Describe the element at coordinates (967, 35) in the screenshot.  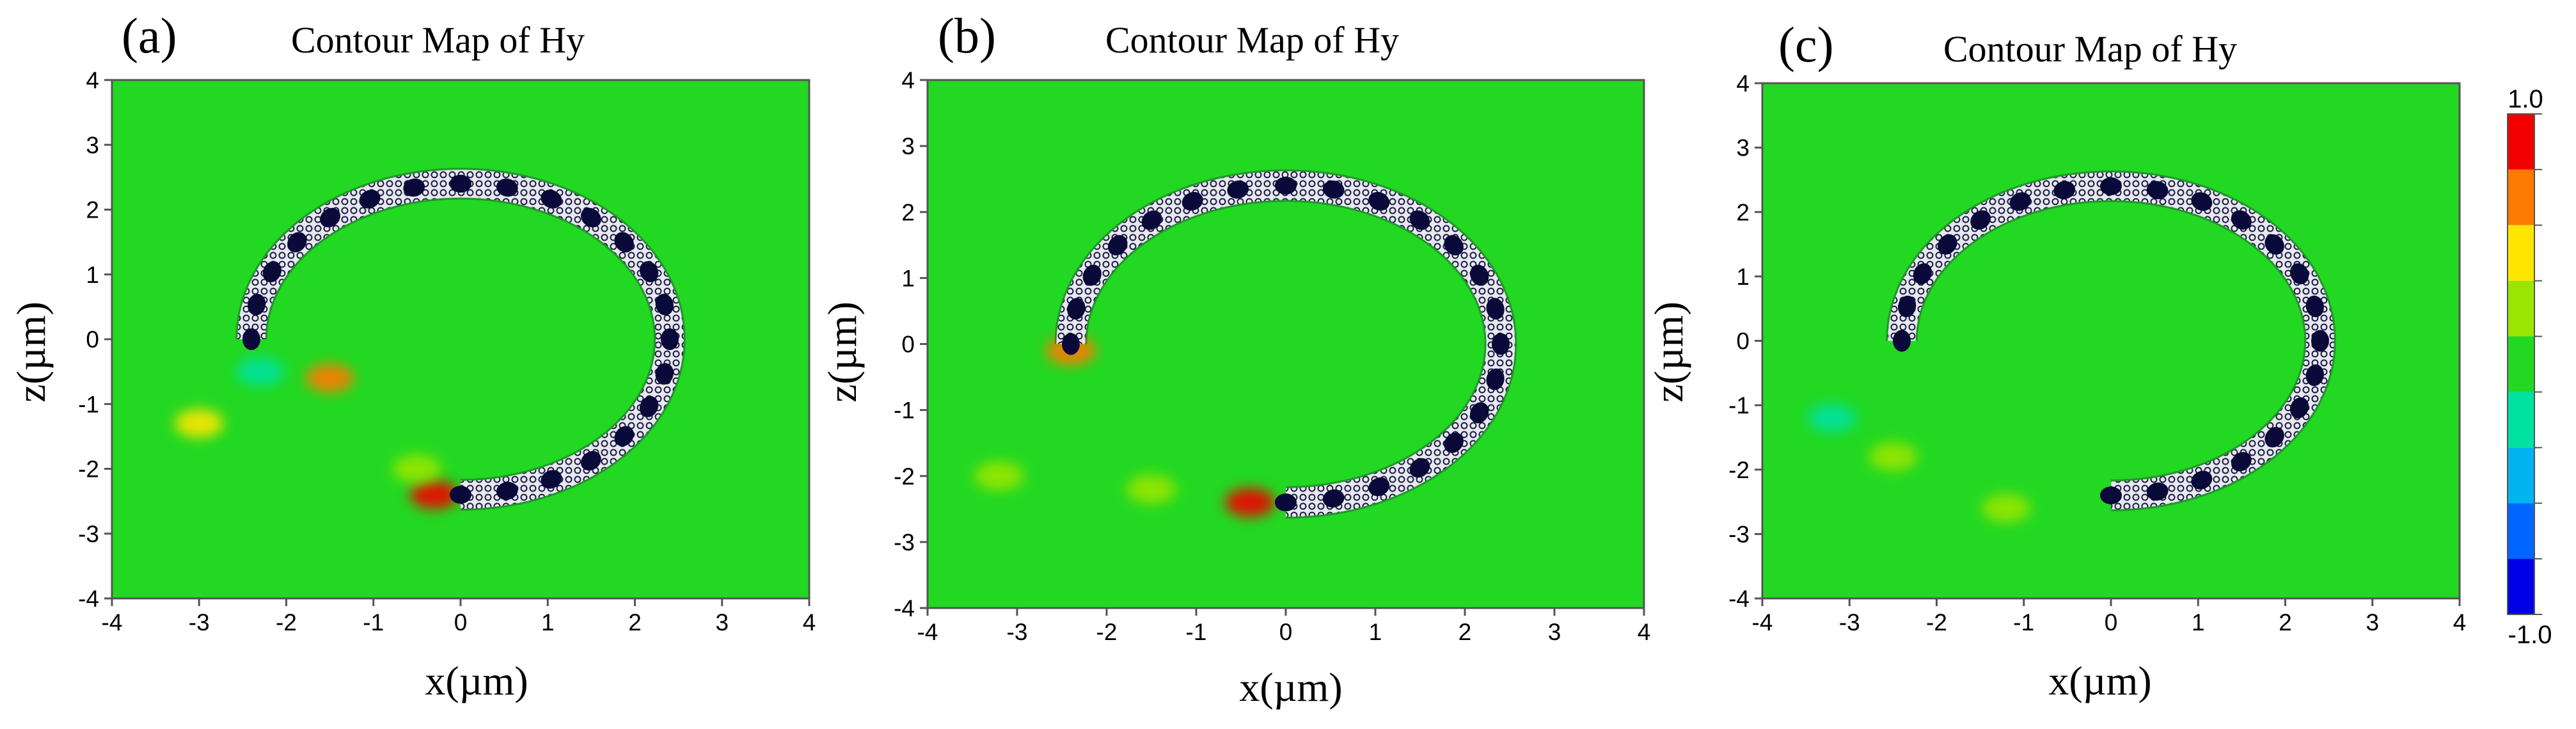
I see `panel-label: (b)` at that location.